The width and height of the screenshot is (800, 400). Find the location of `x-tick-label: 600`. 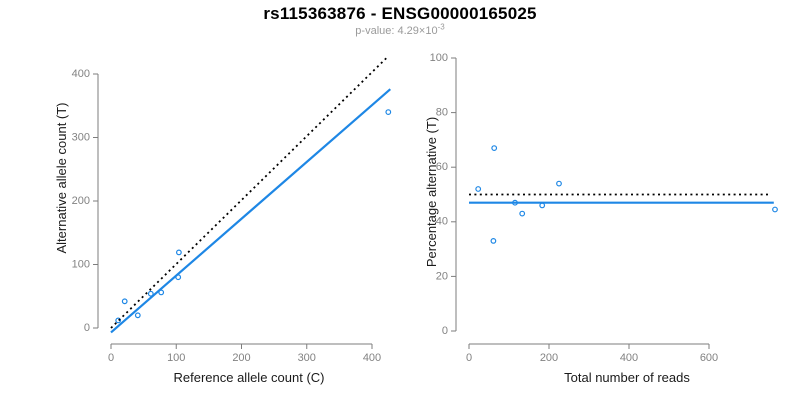

x-tick-label: 600 is located at coordinates (709, 358).